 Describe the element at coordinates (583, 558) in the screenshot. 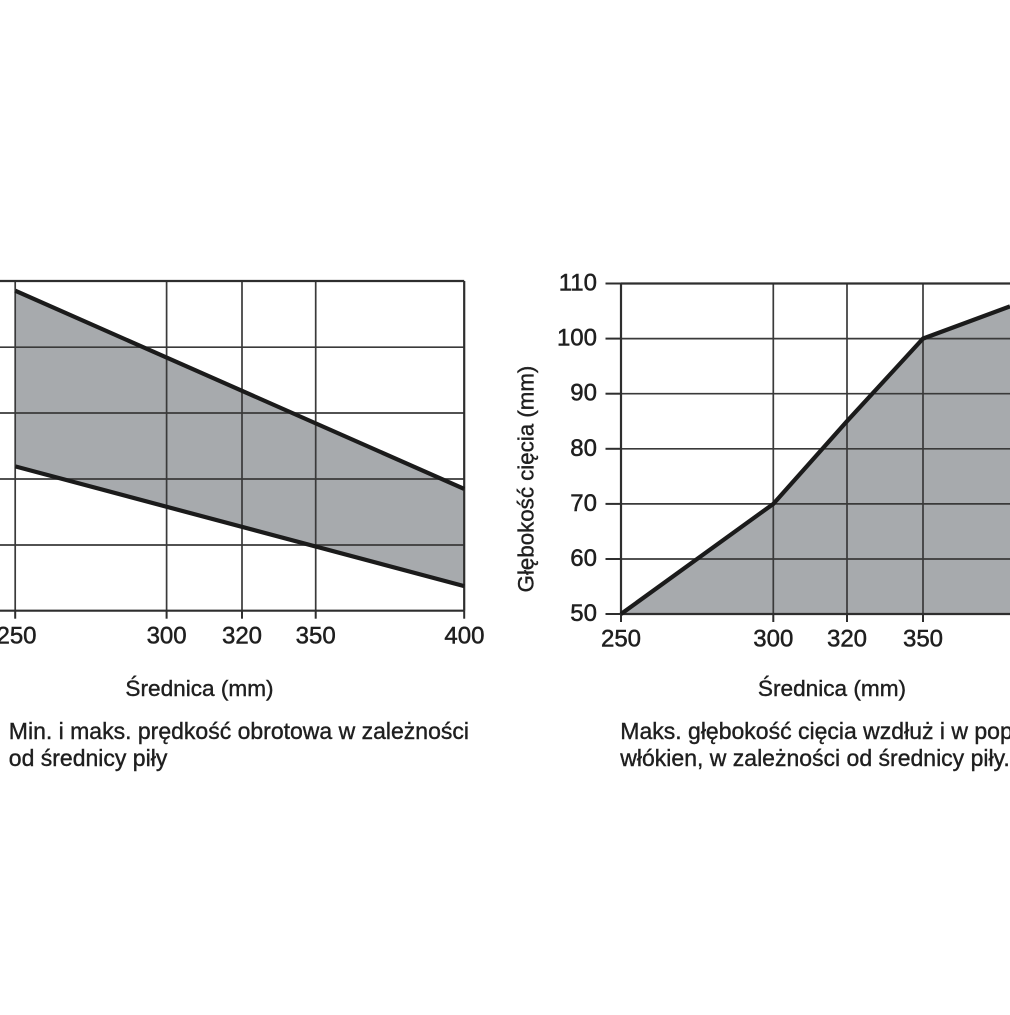

I see `svg-text: 60` at that location.